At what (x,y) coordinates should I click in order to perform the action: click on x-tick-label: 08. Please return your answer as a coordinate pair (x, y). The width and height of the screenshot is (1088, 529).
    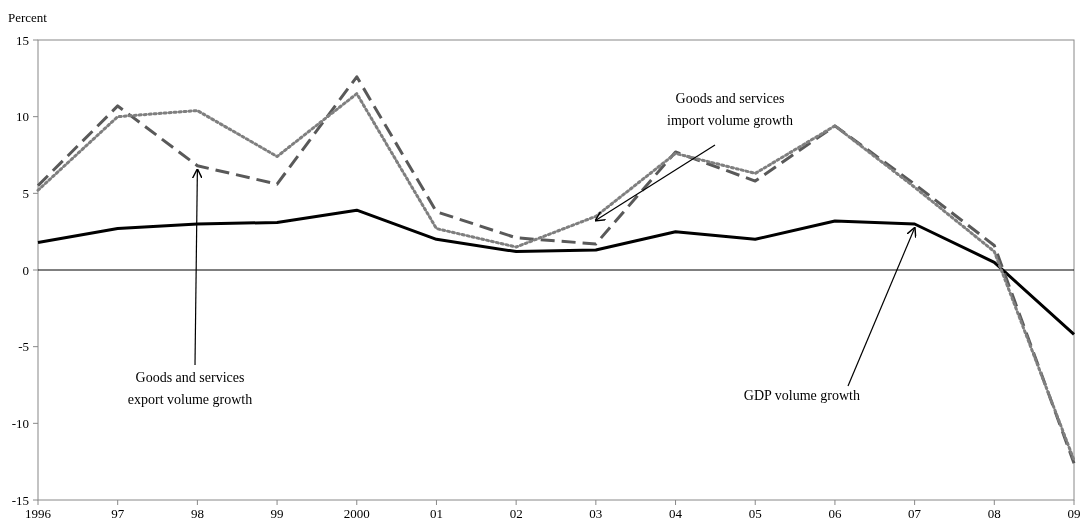
    Looking at the image, I should click on (994, 513).